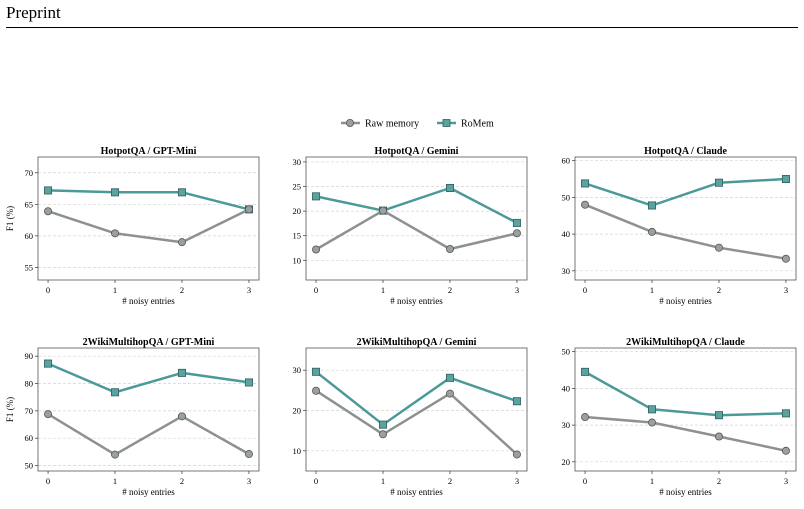  I want to click on y-tick-label: 10, so click(297, 451).